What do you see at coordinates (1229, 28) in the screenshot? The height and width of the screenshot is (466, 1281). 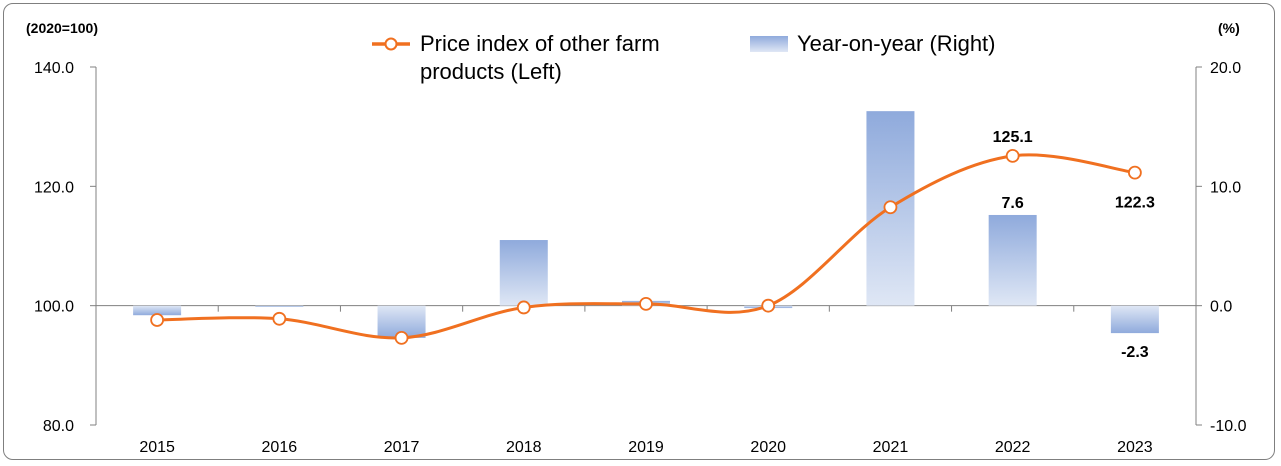 I see `right-axis-unit: (%)` at bounding box center [1229, 28].